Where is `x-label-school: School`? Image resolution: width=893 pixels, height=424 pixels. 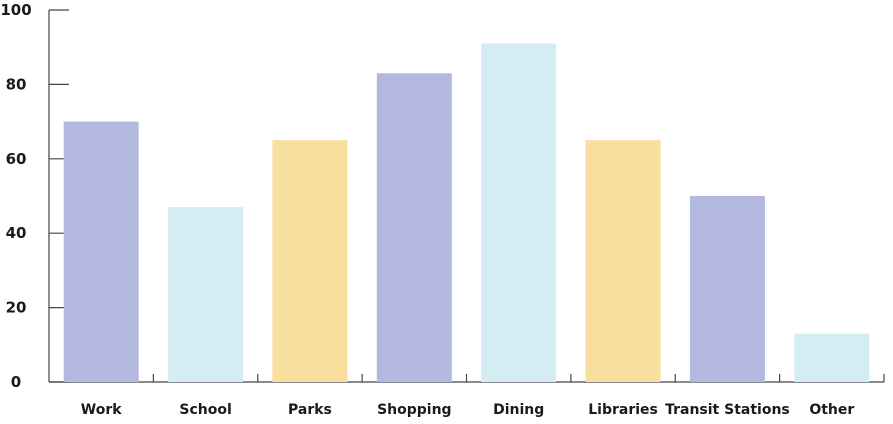 x-label-school: School is located at coordinates (205, 410).